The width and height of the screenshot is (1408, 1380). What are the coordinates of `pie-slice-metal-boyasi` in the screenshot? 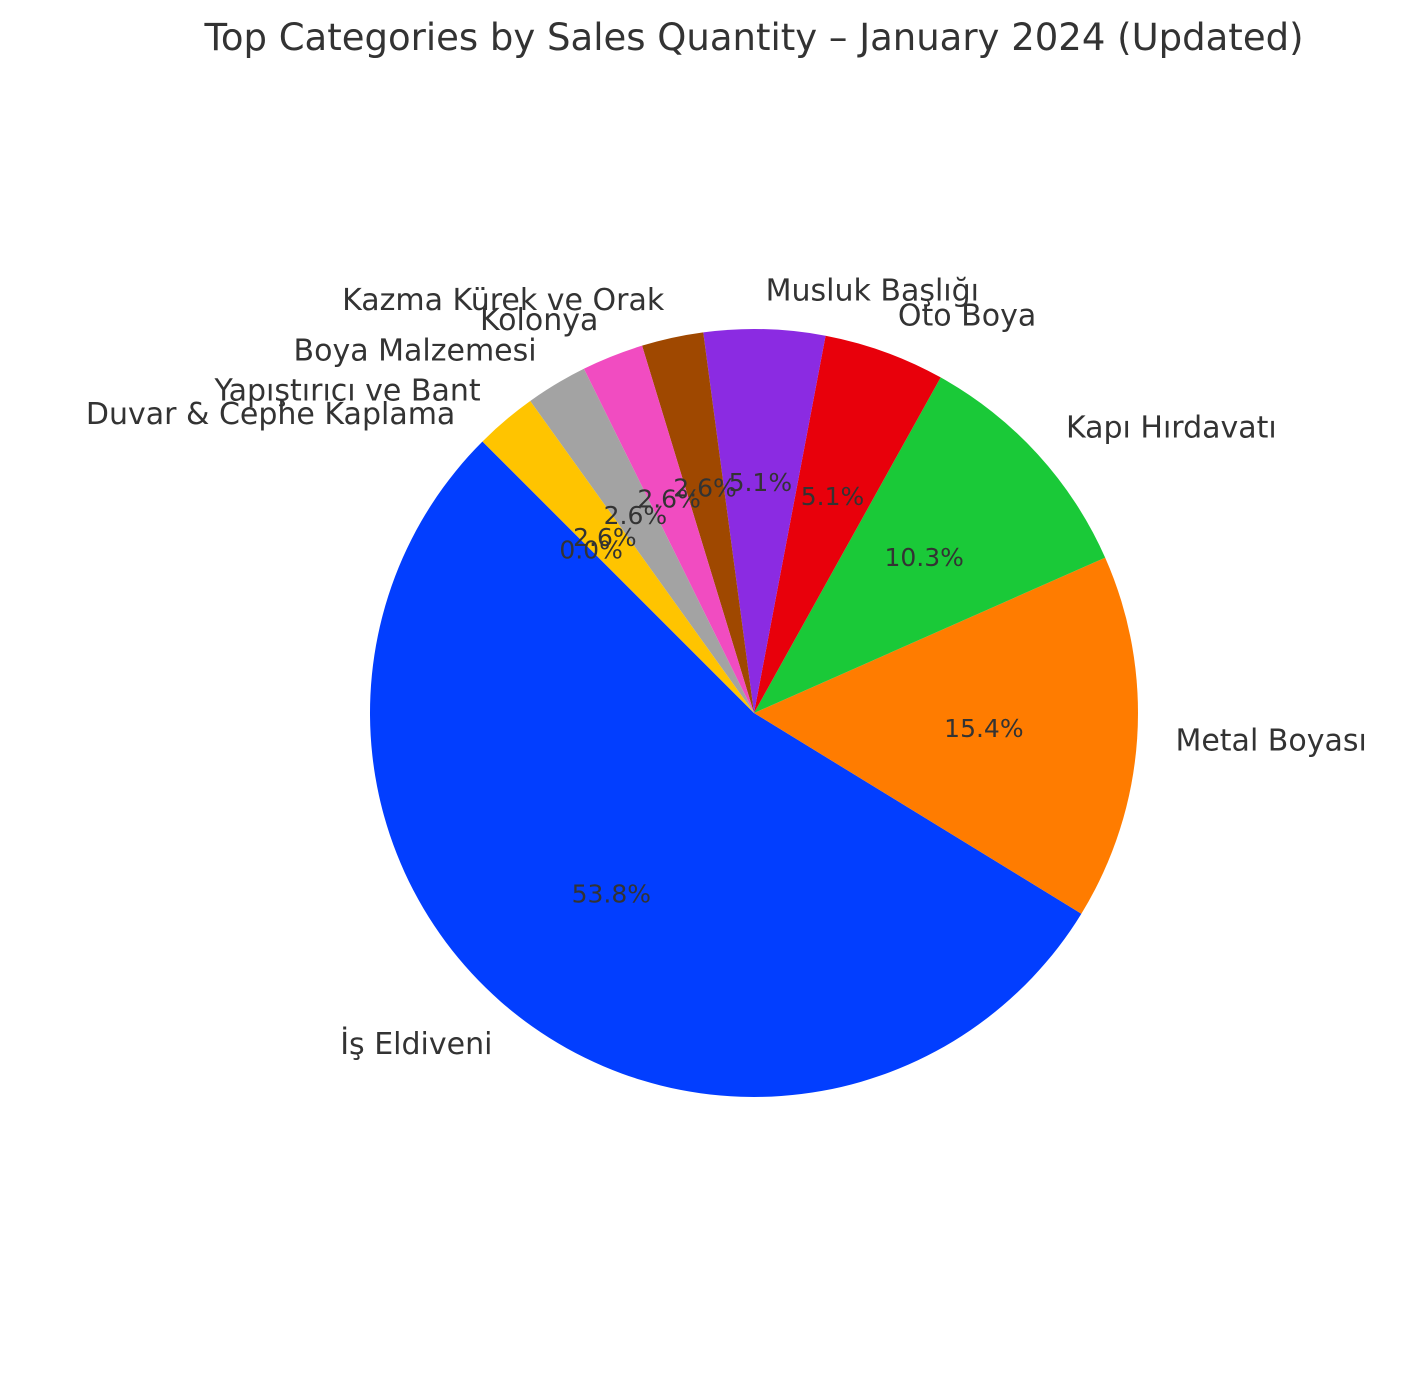 It's located at (946, 735).